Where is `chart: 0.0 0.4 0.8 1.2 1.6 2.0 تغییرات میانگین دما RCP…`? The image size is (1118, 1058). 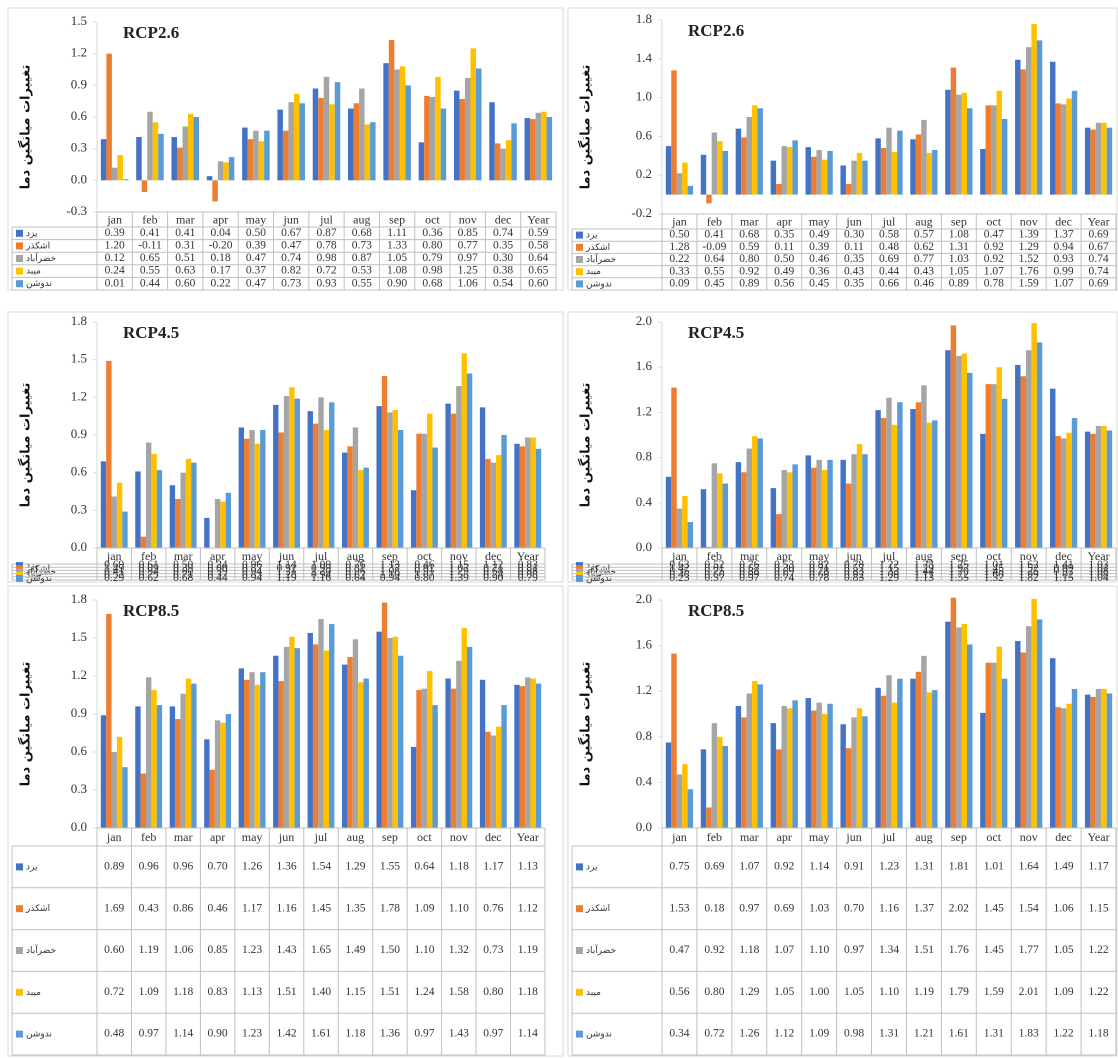
chart: 0.0 0.4 0.8 1.2 1.6 2.0 تغییرات میانگین دما RCP… is located at coordinates (842, 447).